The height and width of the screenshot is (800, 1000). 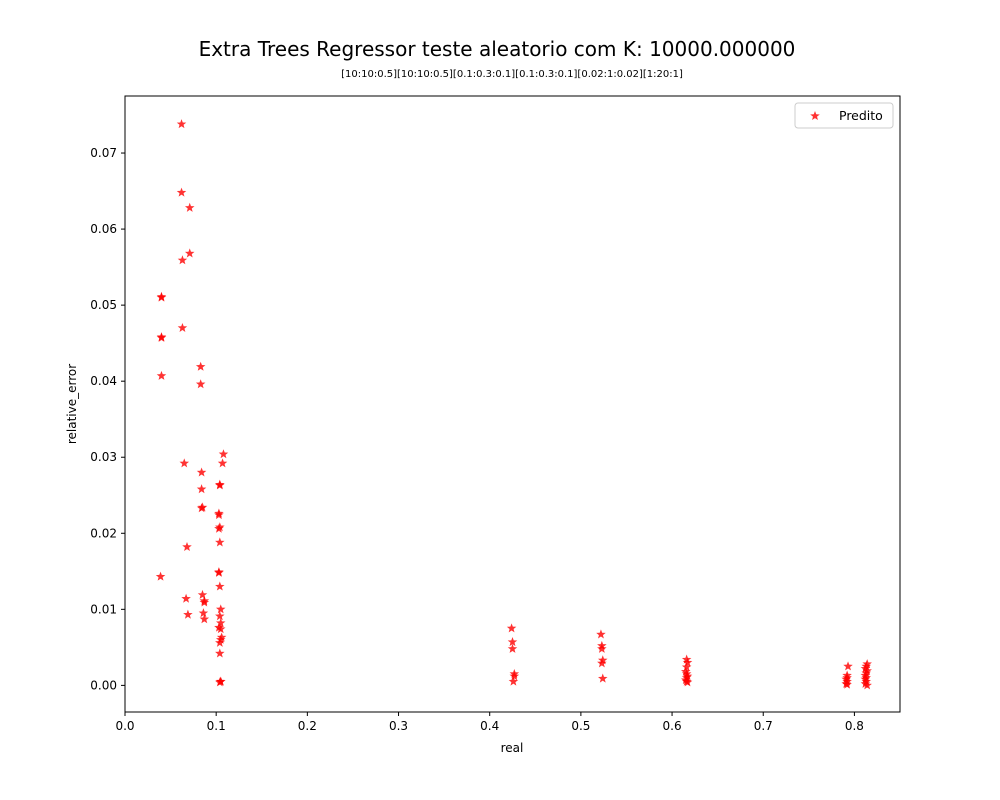 What do you see at coordinates (489, 726) in the screenshot?
I see `x-tick-label: 0.4` at bounding box center [489, 726].